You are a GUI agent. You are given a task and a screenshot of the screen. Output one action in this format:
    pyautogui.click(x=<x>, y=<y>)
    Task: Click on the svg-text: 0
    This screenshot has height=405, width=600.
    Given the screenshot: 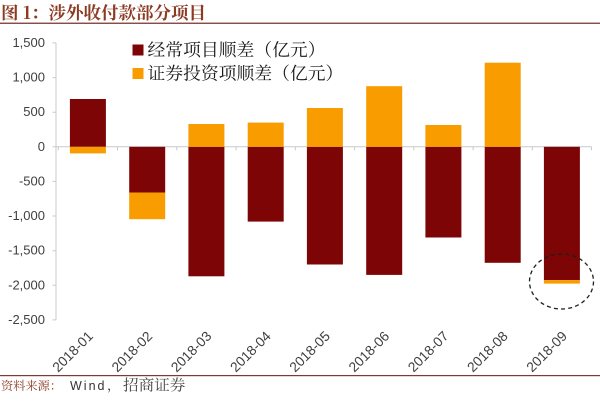 What is the action you would take?
    pyautogui.click(x=41, y=146)
    